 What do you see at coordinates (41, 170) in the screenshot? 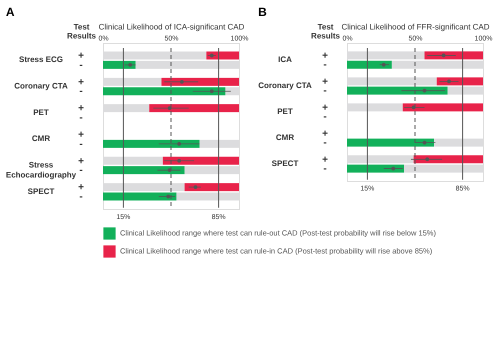
I see `text: Stress Echocardiography` at bounding box center [41, 170].